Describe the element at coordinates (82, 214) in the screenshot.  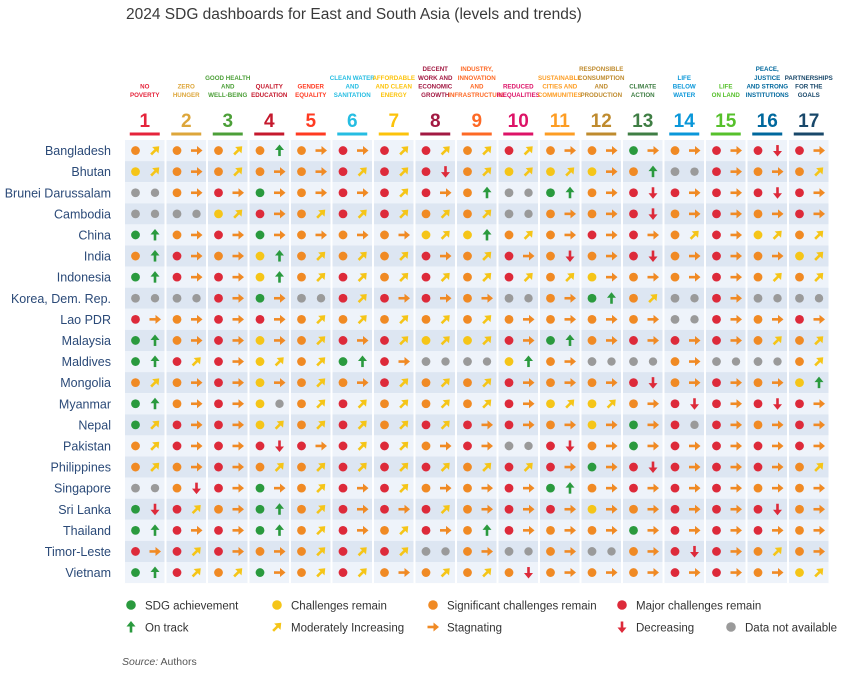
I see `country-label: Cambodia` at that location.